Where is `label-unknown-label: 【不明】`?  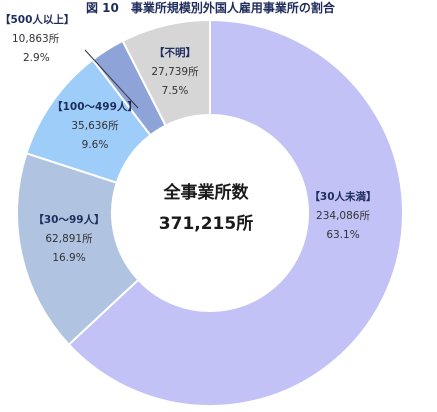 label-unknown-label: 【不明】 is located at coordinates (175, 52).